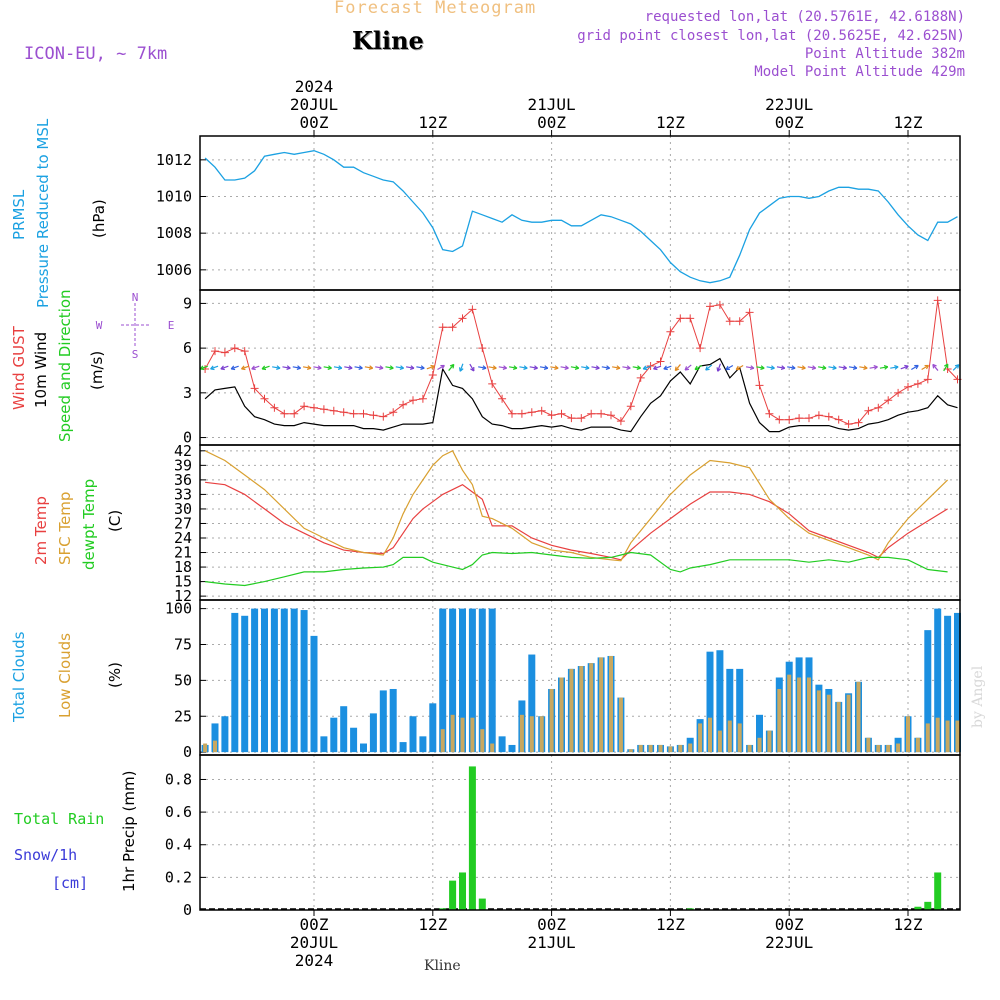 Image resolution: width=1000 pixels, height=1000 pixels. I want to click on point-altitude: Point Altitude 382m, so click(884, 54).